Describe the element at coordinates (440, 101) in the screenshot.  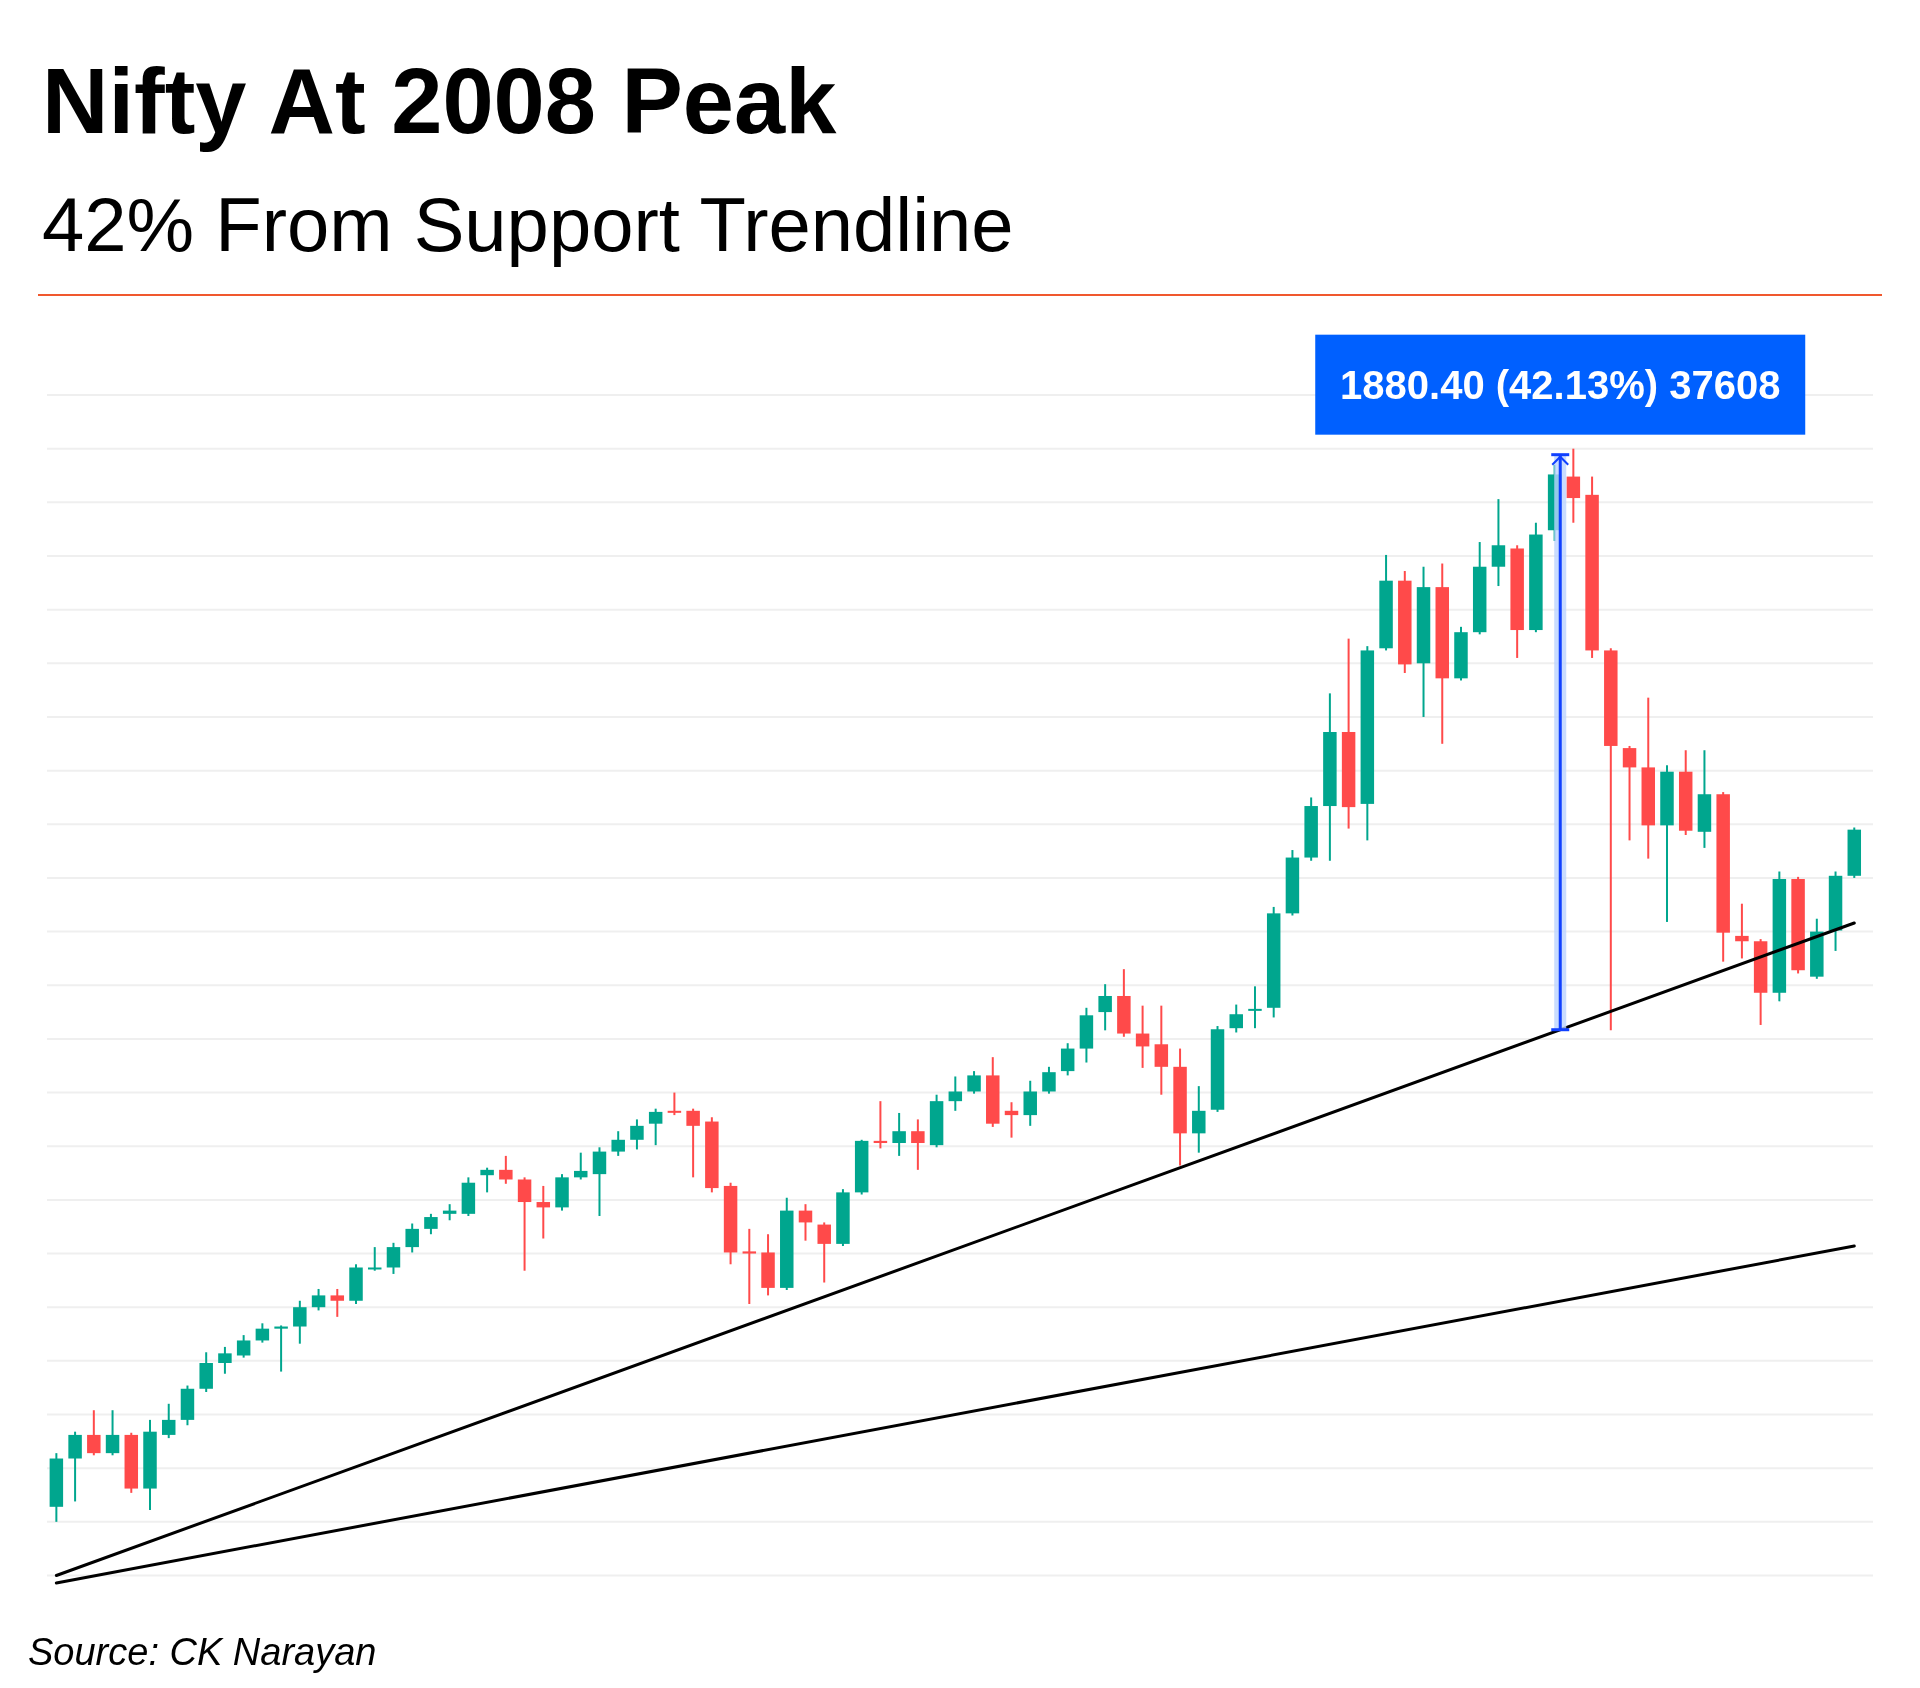
I see `chart-title: Nifty At 2008 Peak` at that location.